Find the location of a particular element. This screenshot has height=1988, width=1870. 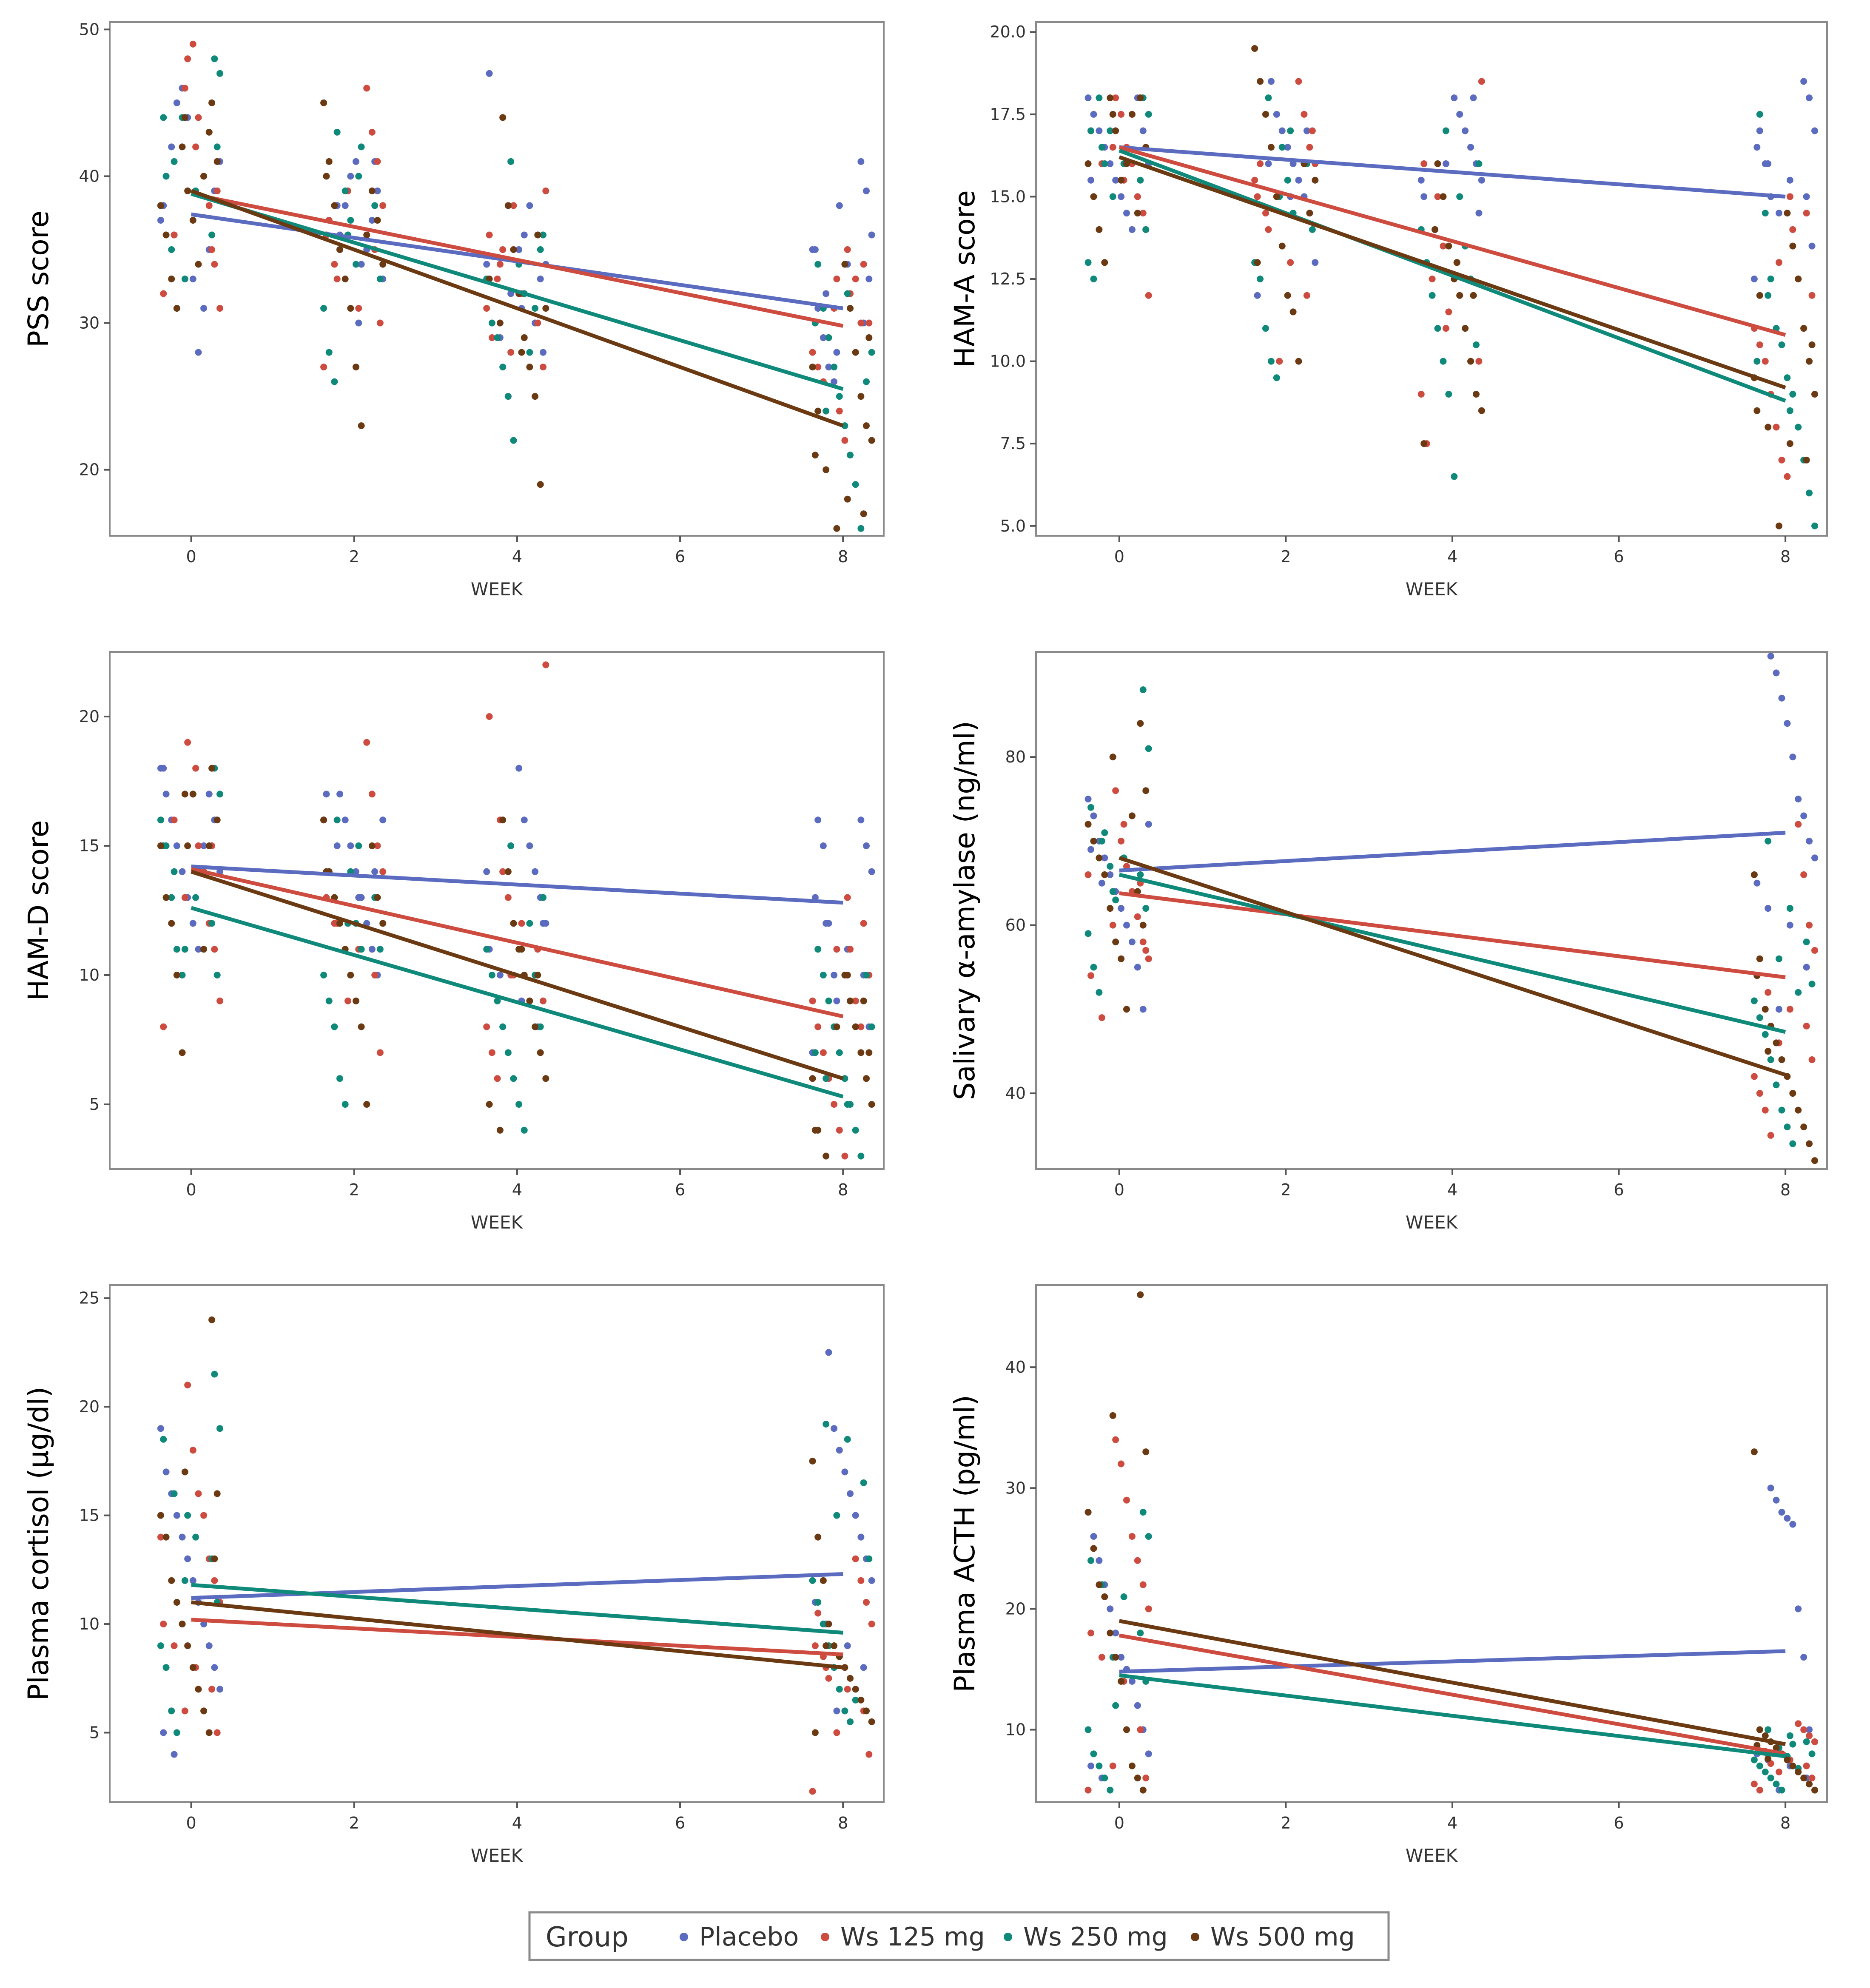

panel-3: 5 10 15 20 0 2 4 6 8 WEEK HAM-D score is located at coordinates (454, 942).